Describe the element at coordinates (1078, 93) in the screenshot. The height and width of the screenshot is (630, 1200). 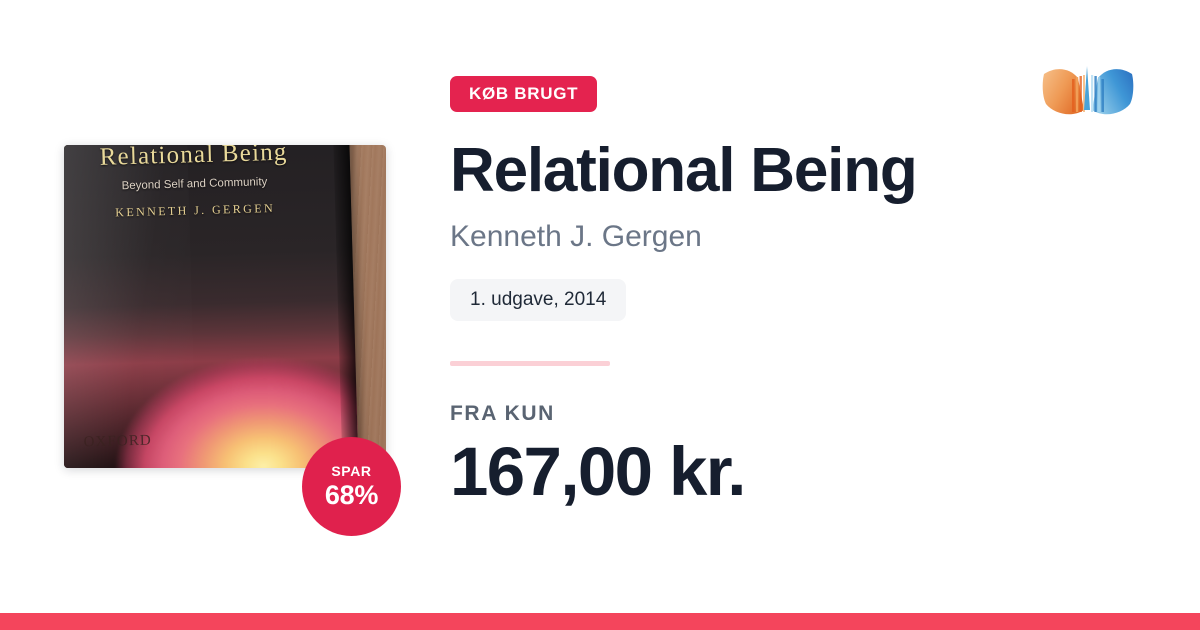
I see `logo-left-stripes` at that location.